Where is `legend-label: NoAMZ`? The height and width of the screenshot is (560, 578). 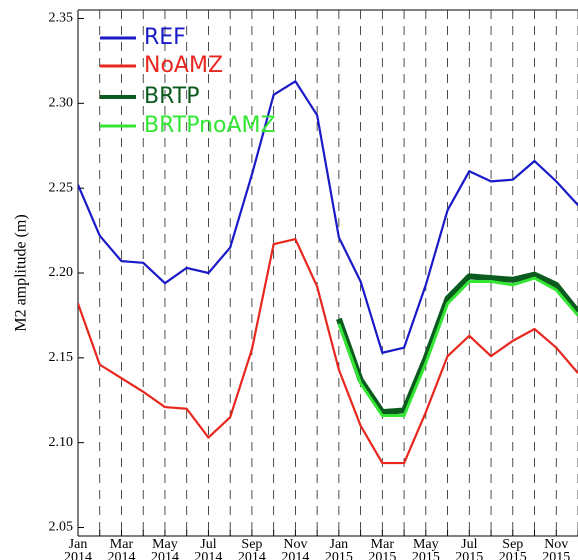
legend-label: NoAMZ is located at coordinates (183, 65).